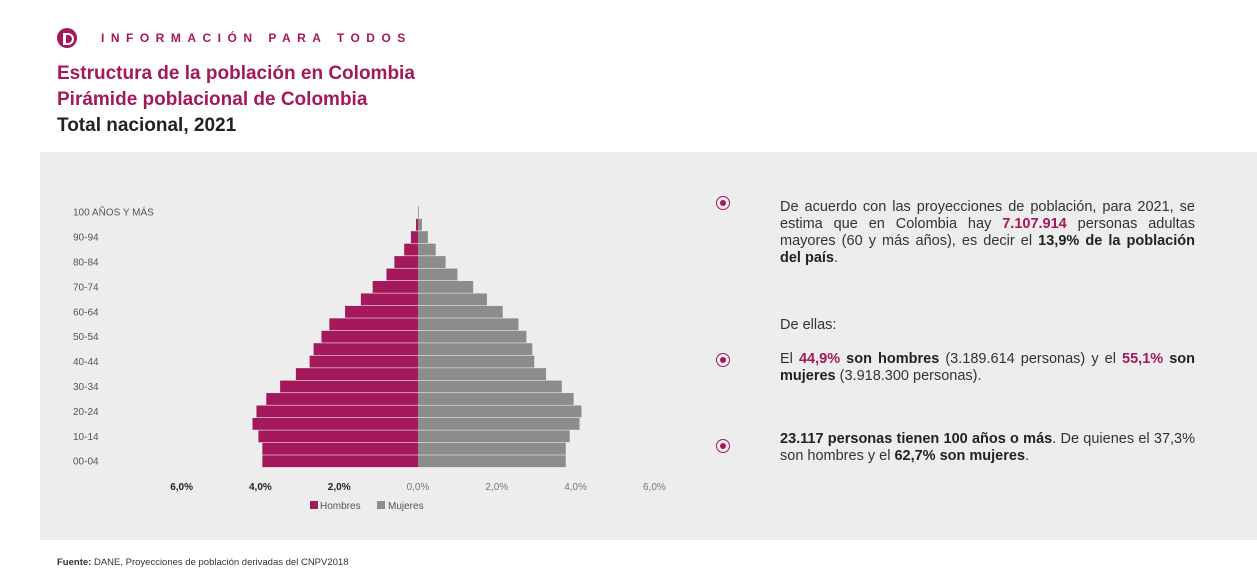 The width and height of the screenshot is (1257, 584). Describe the element at coordinates (86, 263) in the screenshot. I see `age-label: 80-84` at that location.